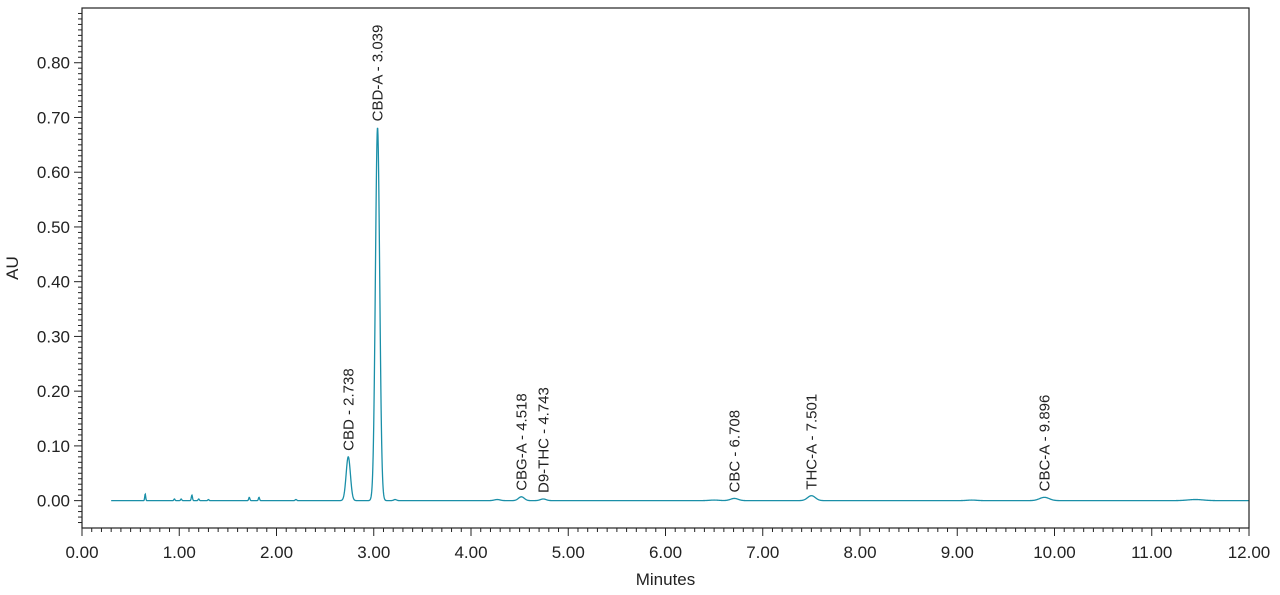 Image resolution: width=1280 pixels, height=595 pixels. What do you see at coordinates (53, 391) in the screenshot?
I see `y-tick-label: 0.20` at bounding box center [53, 391].